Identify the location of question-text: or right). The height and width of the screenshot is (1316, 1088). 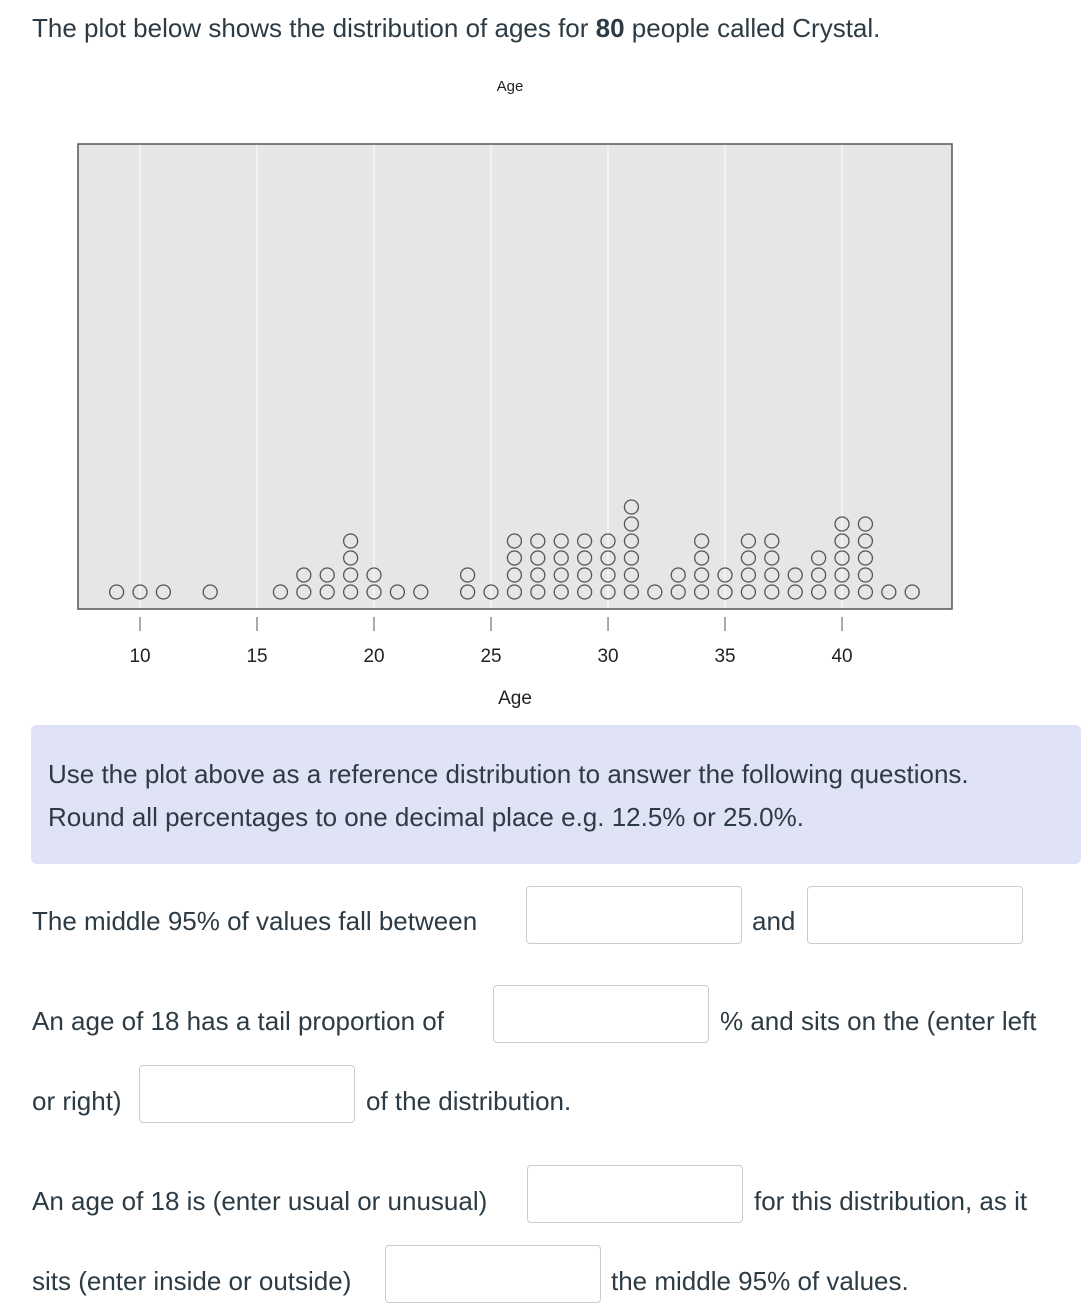
(77, 1101).